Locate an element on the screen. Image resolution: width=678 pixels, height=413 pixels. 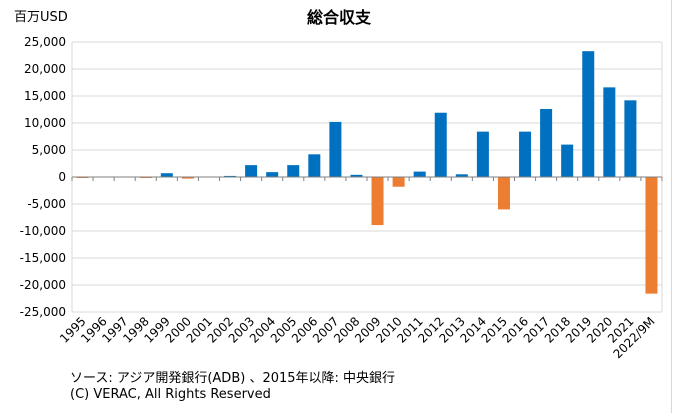
y-tick-label: 25,000 is located at coordinates (45, 42).